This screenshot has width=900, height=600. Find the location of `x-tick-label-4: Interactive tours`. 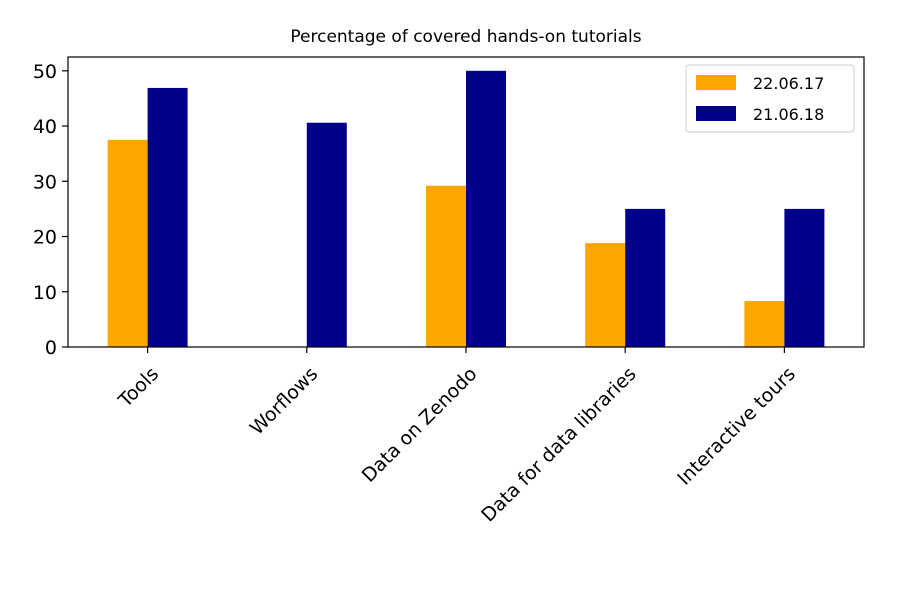

x-tick-label-4: Interactive tours is located at coordinates (736, 426).